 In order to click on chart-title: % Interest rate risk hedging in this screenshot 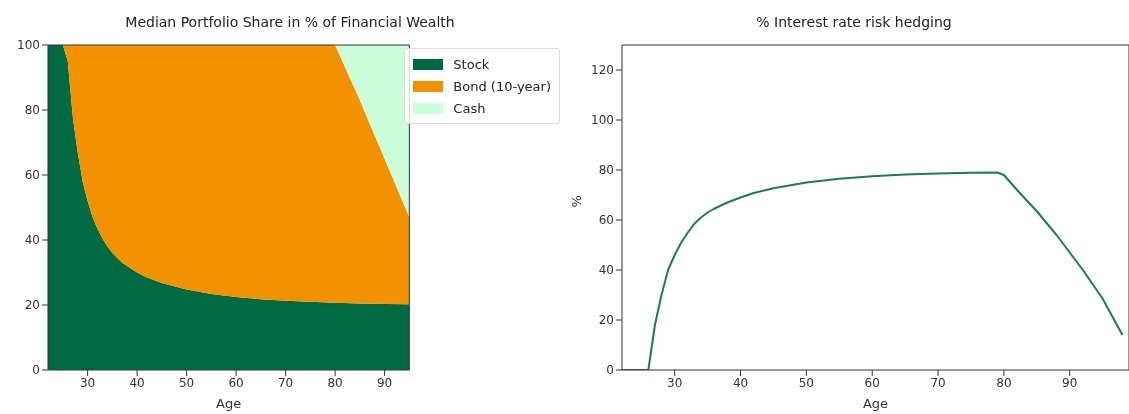, I will do `click(854, 22)`.